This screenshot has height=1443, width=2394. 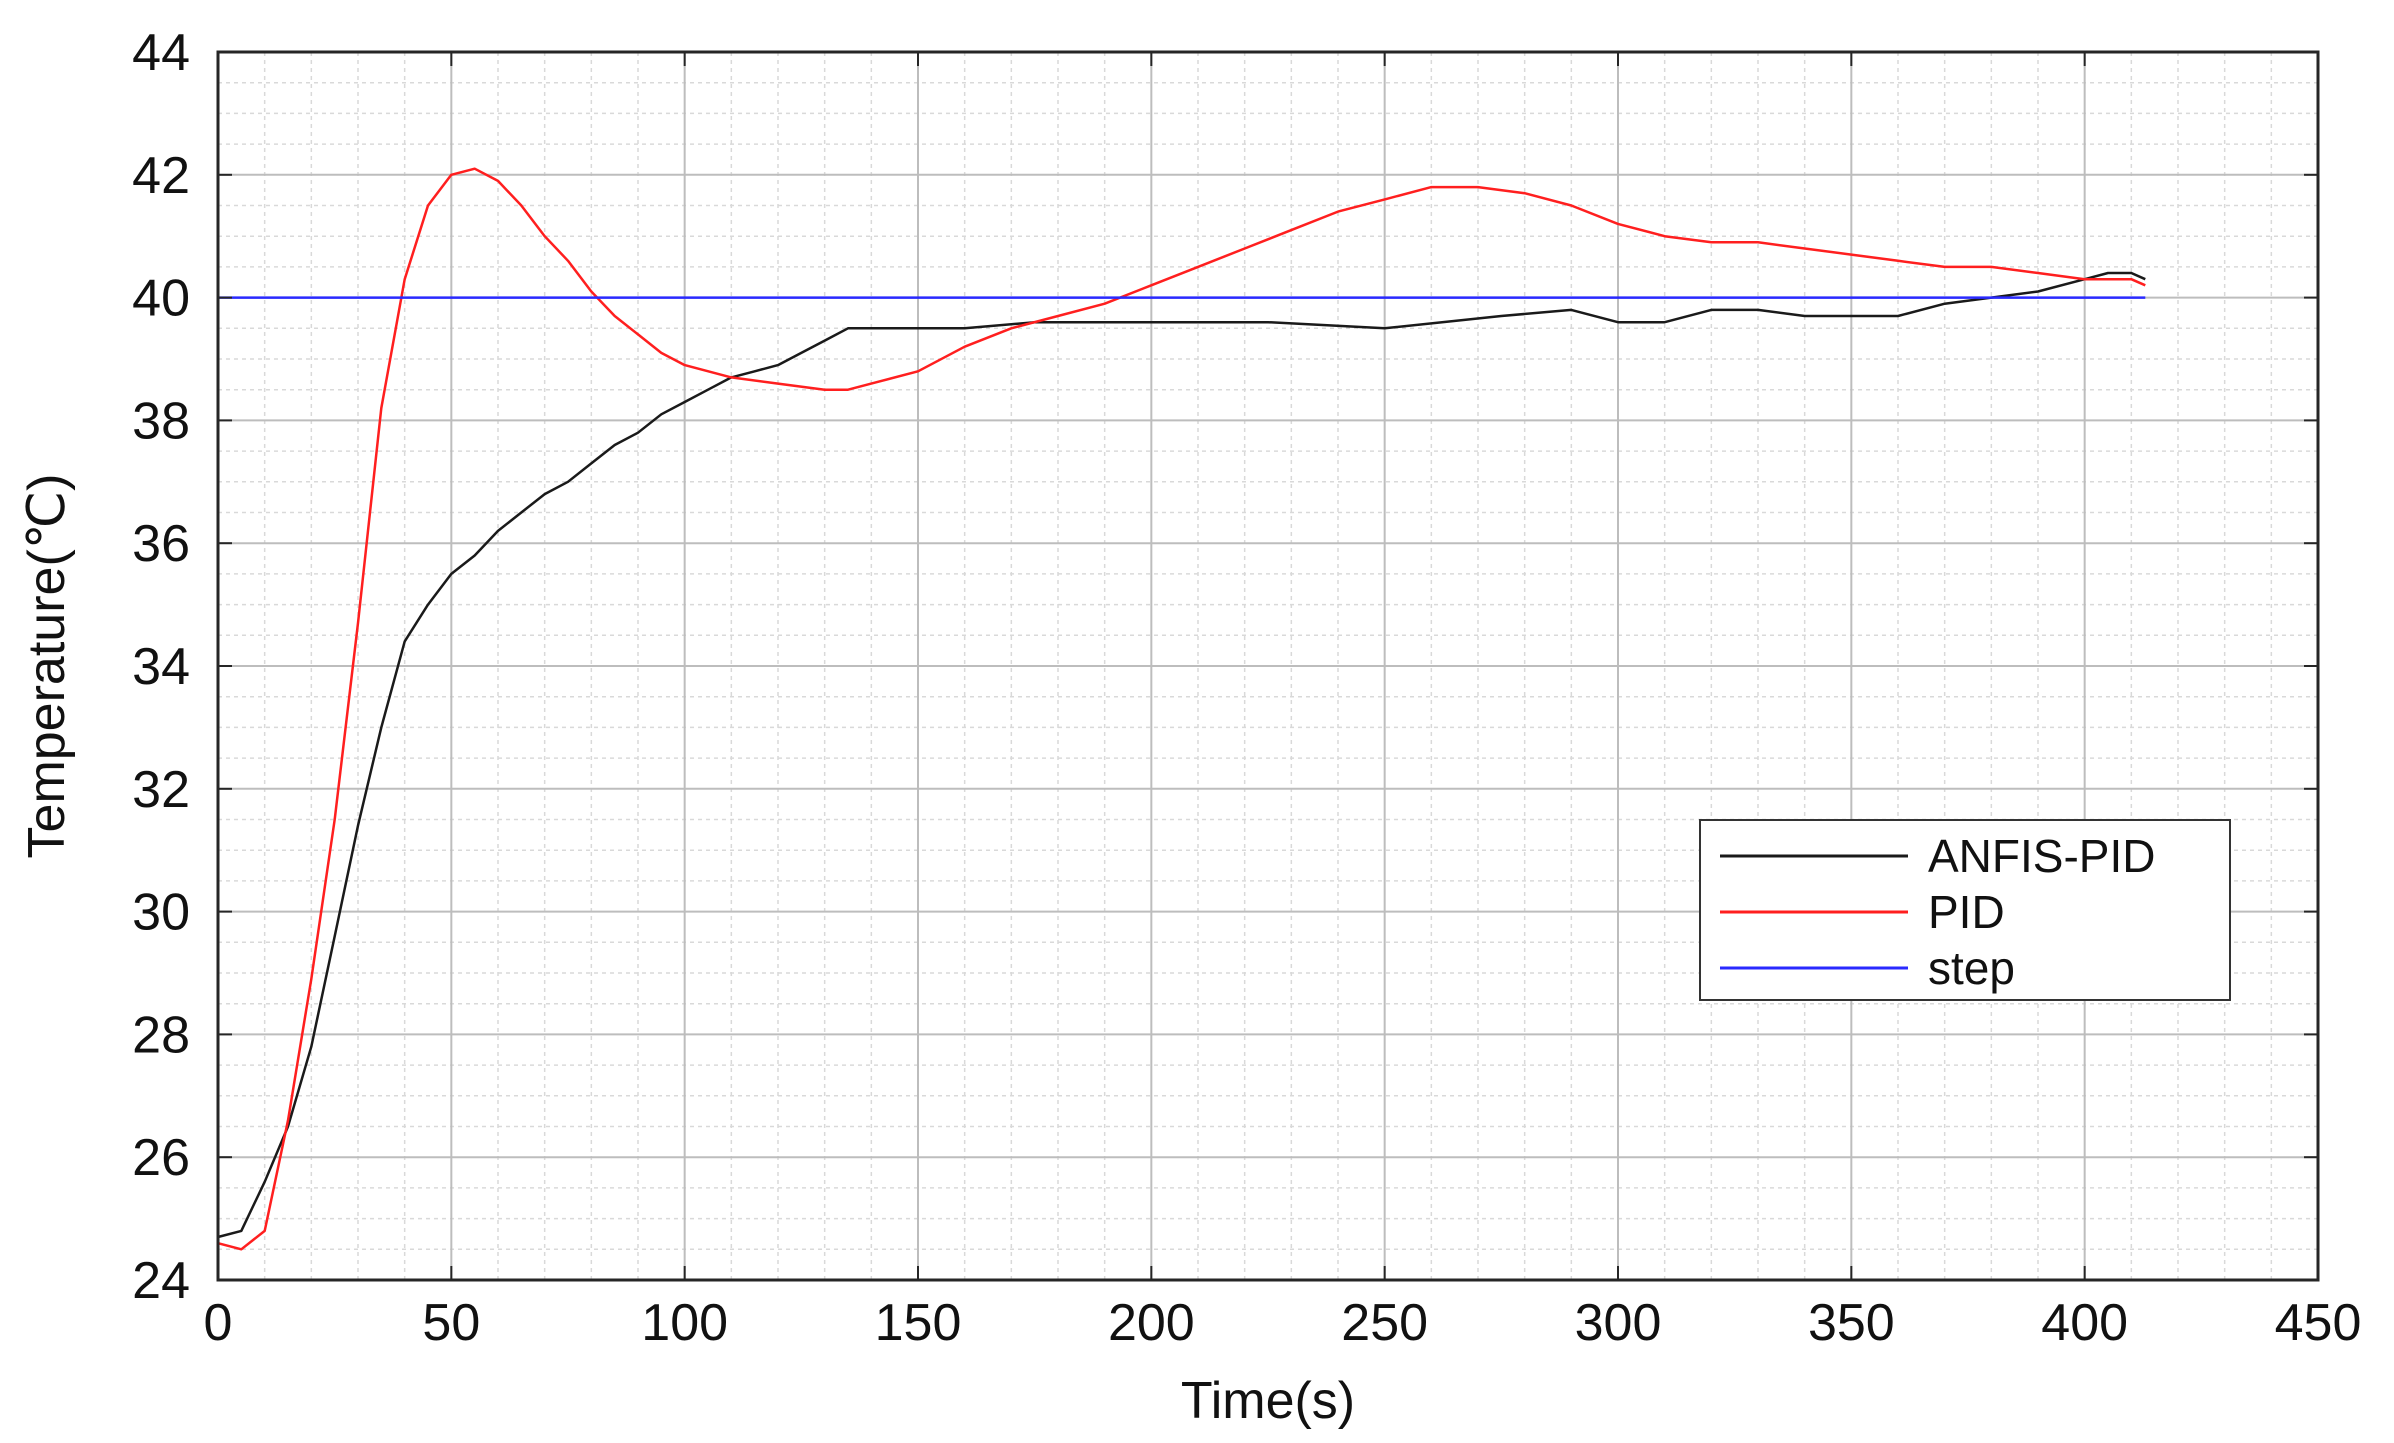 I want to click on x-tick-label: 0, so click(x=218, y=1323).